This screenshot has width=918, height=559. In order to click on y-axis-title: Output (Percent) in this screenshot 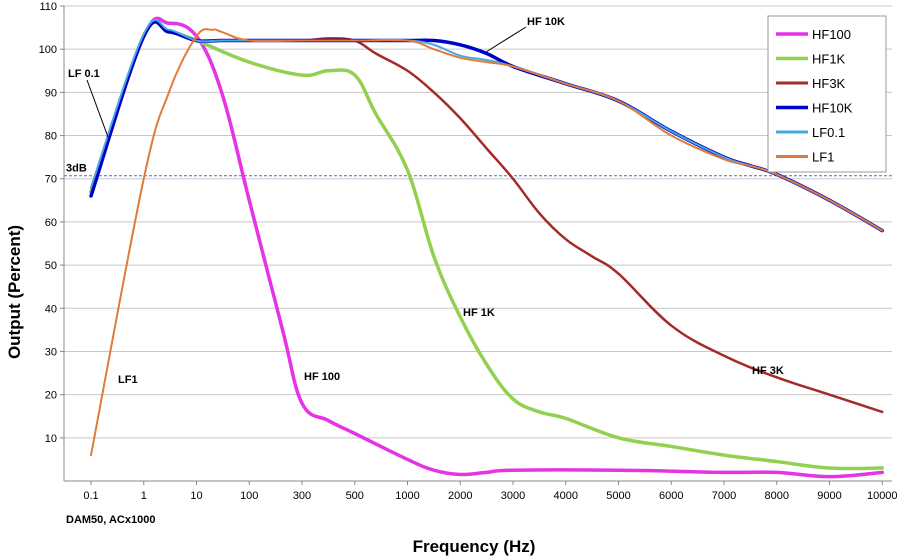, I will do `click(14, 292)`.